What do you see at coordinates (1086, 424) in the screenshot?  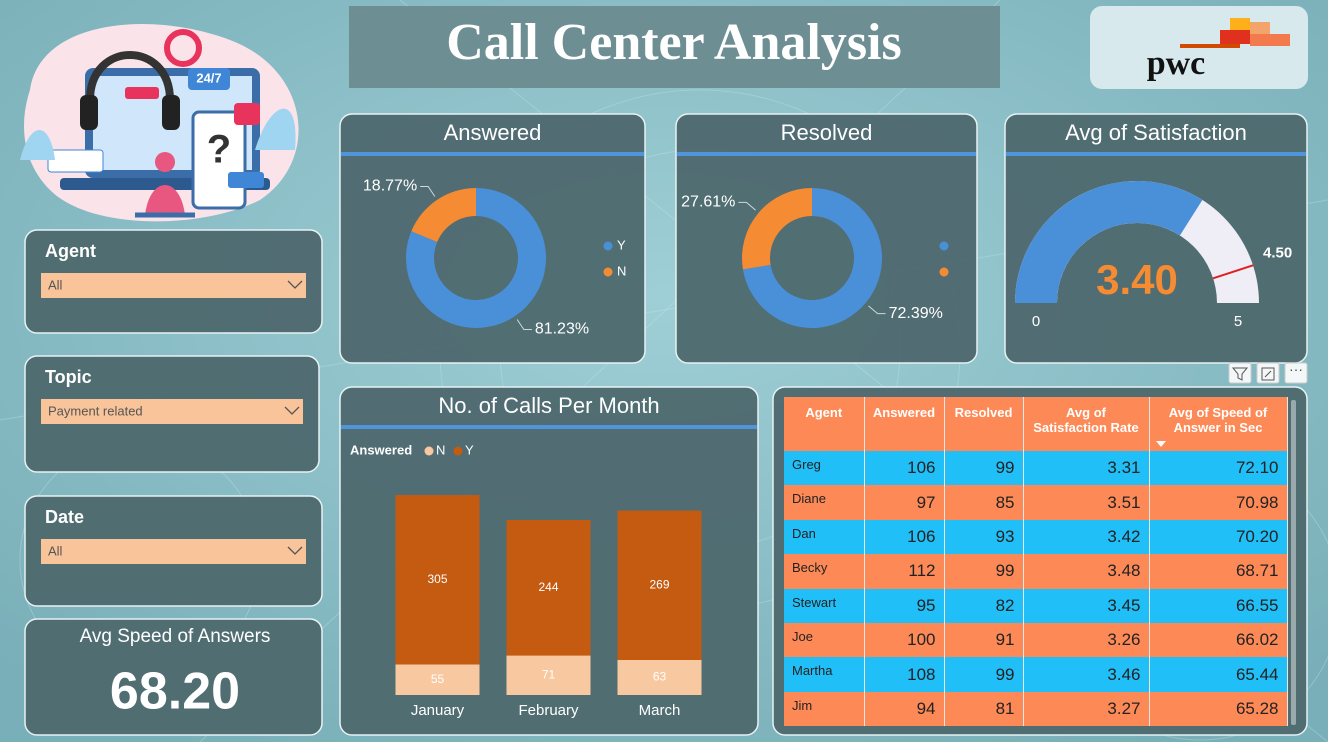 I see `column-header: Avg of Satisfaction Rate` at bounding box center [1086, 424].